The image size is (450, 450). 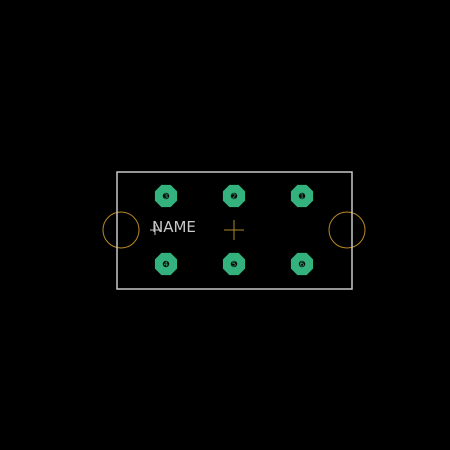 I want to click on pads-group: 3 2 1 4 5 6, so click(x=234, y=230).